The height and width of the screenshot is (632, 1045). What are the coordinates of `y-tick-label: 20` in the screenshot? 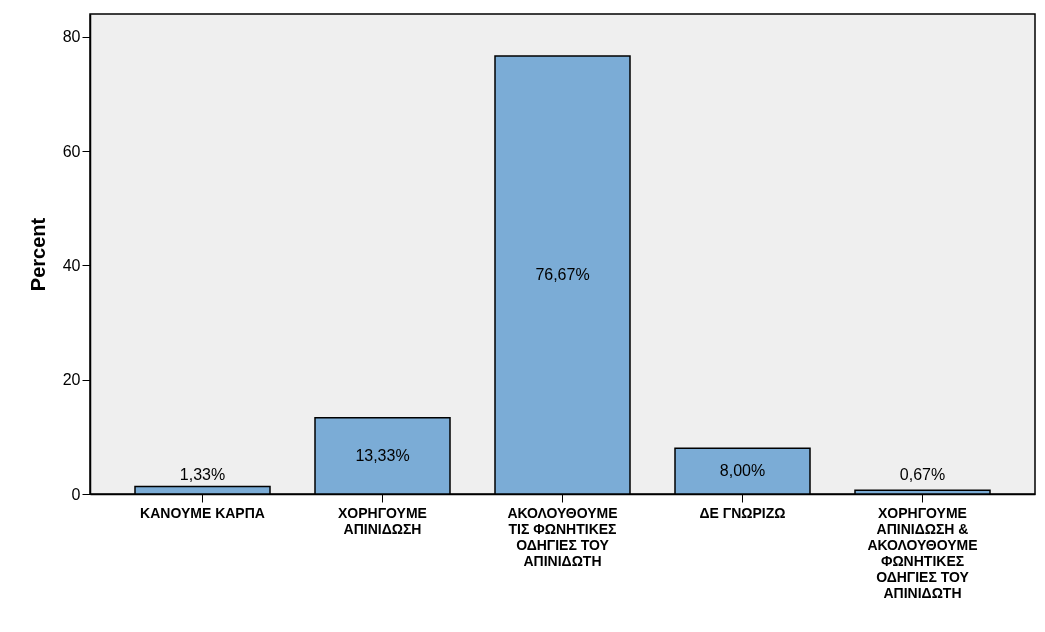 It's located at (71, 380).